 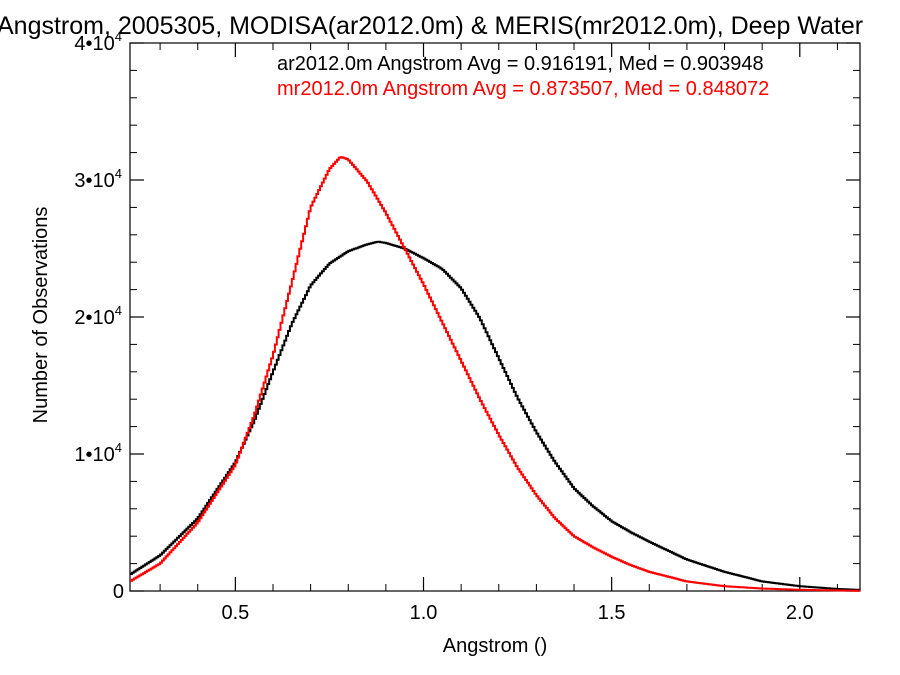 I want to click on x-tick-label: 1.5, so click(x=612, y=613).